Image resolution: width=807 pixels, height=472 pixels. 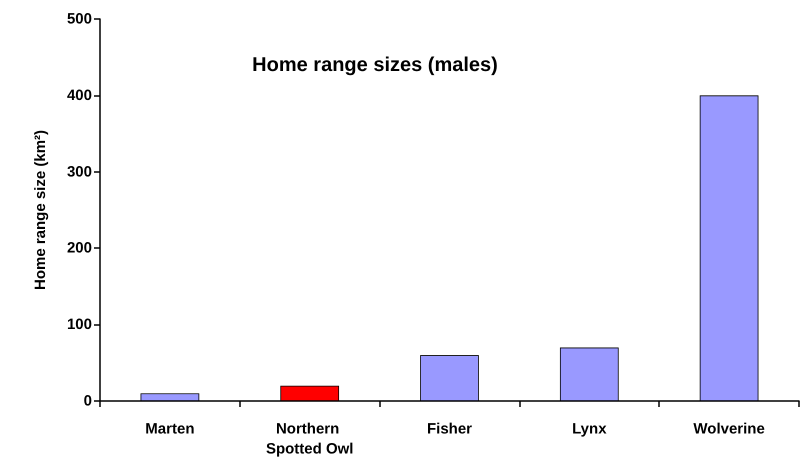 What do you see at coordinates (310, 439) in the screenshot?
I see `x-tick-label: Northern Spotted Owl` at bounding box center [310, 439].